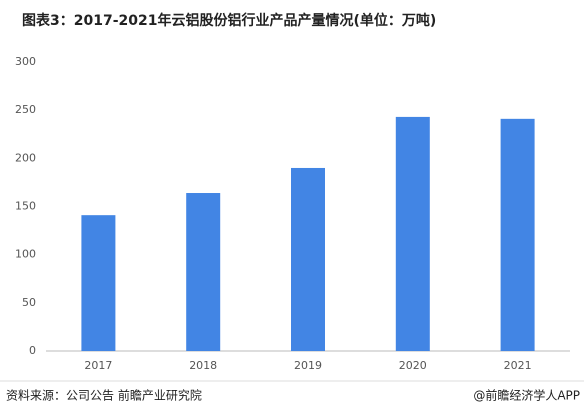 The width and height of the screenshot is (584, 416). What do you see at coordinates (29, 302) in the screenshot?
I see `y-tick-label: 50` at bounding box center [29, 302].